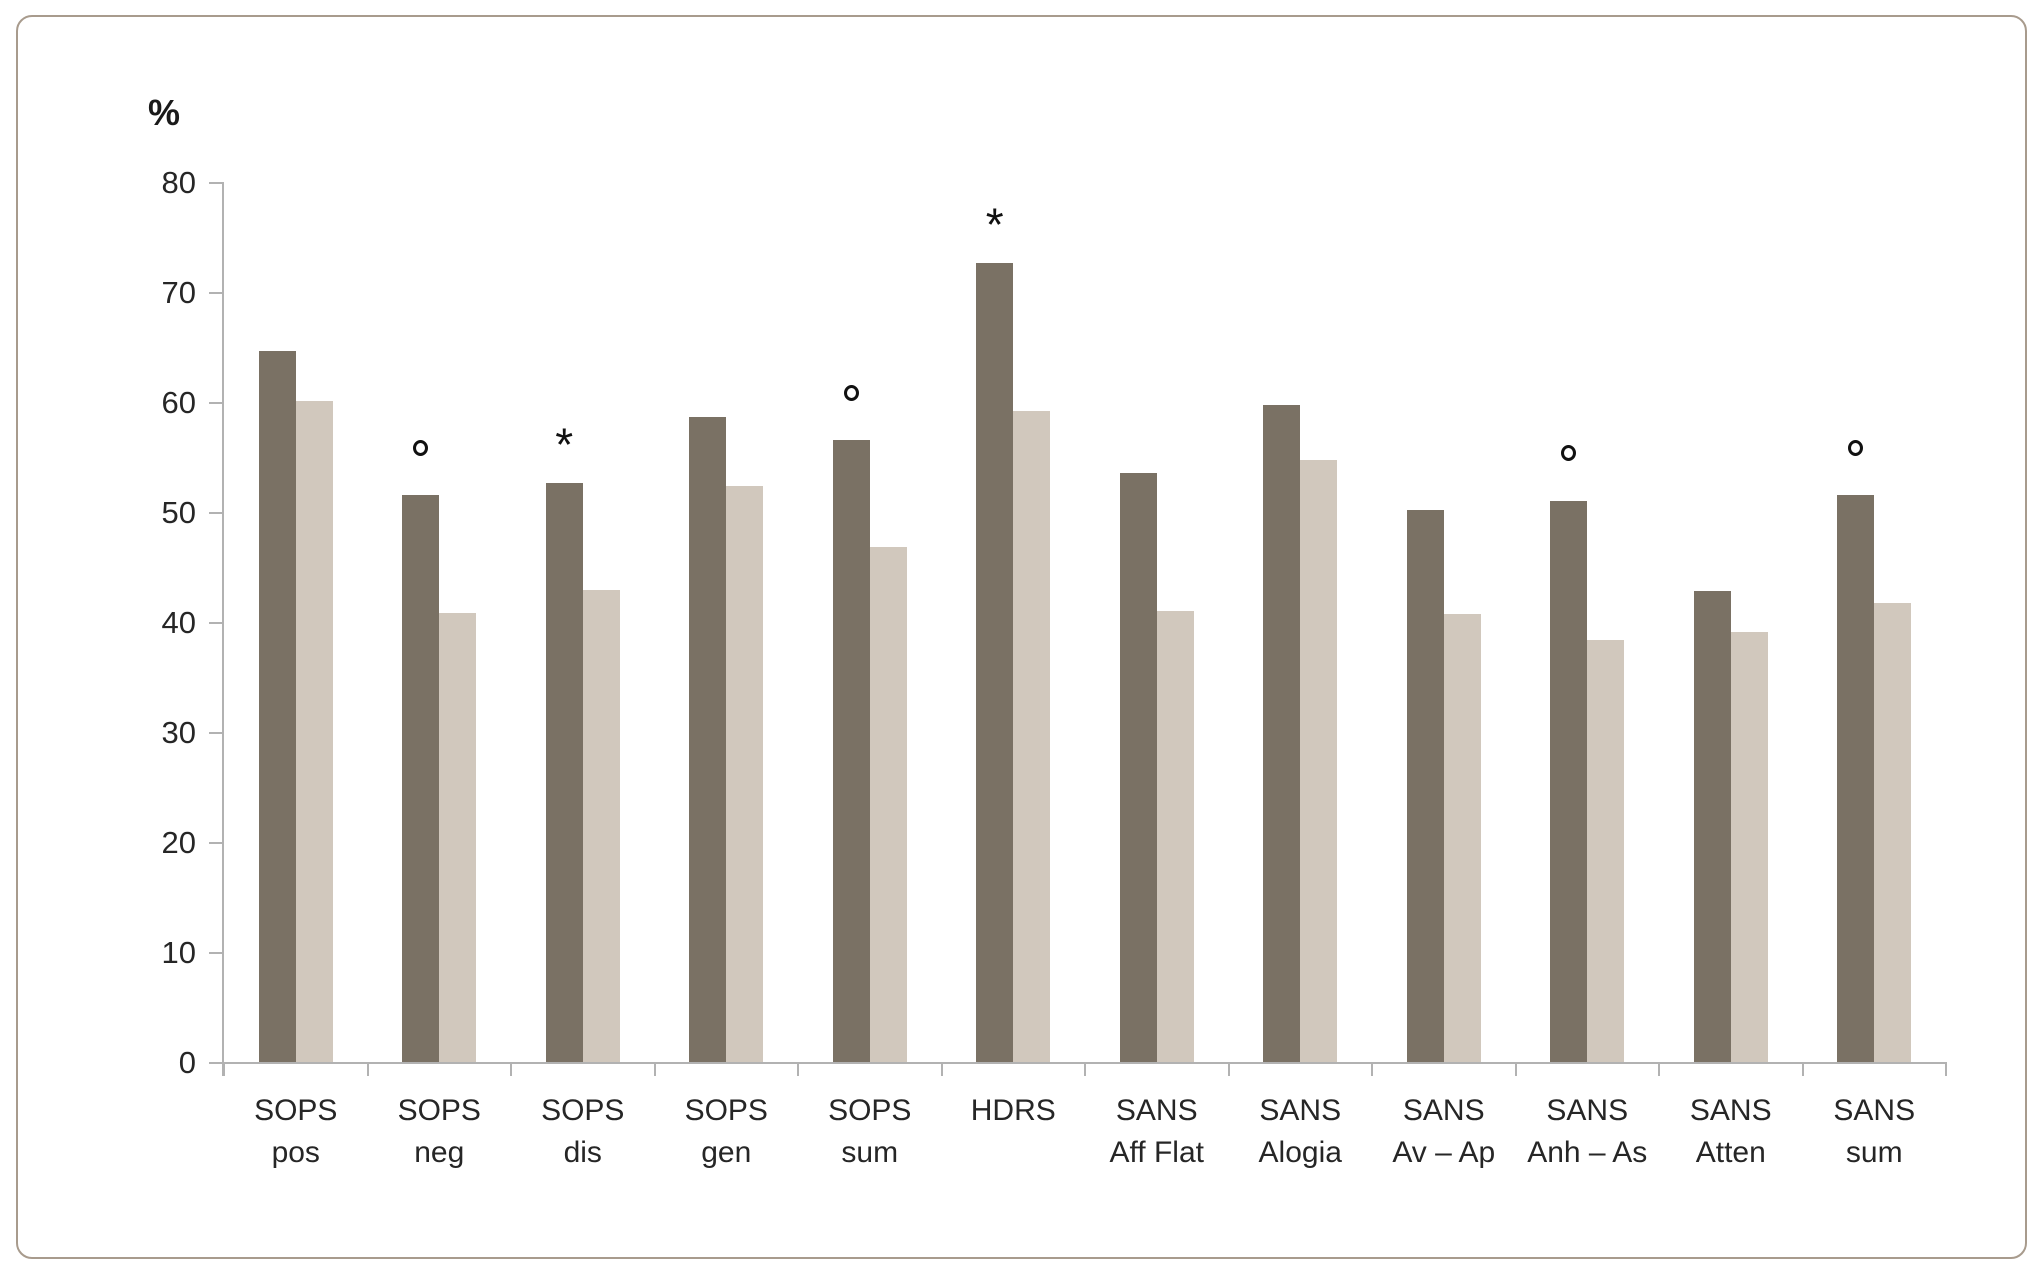 This screenshot has height=1274, width=2043. What do you see at coordinates (1606, 851) in the screenshot?
I see `bar-light-sans-anh-as` at bounding box center [1606, 851].